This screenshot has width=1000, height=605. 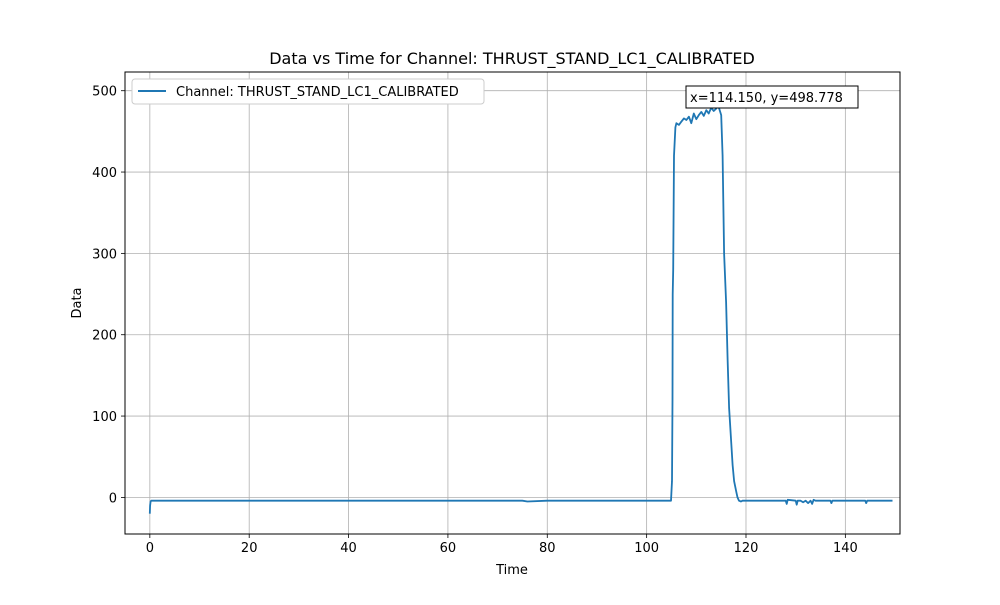 What do you see at coordinates (150, 548) in the screenshot?
I see `x-tick-label: 0` at bounding box center [150, 548].